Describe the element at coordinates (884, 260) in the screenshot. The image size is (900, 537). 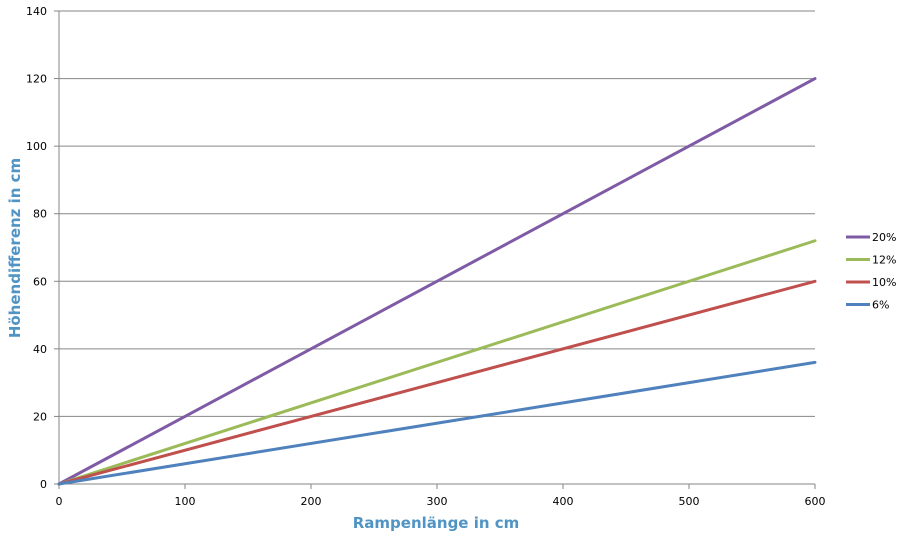
I see `legend-label: 12%` at that location.